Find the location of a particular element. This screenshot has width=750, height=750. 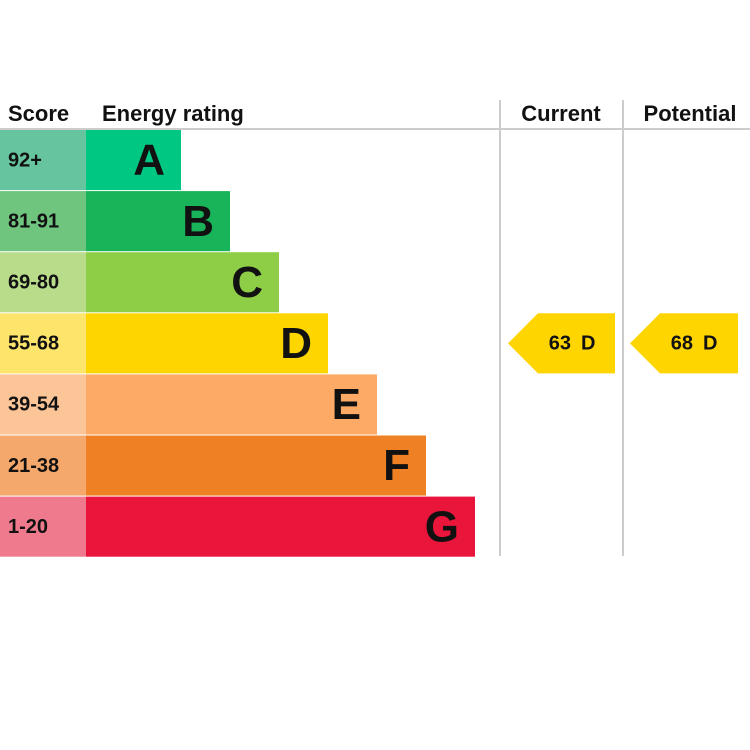

band-letter: A is located at coordinates (149, 160).